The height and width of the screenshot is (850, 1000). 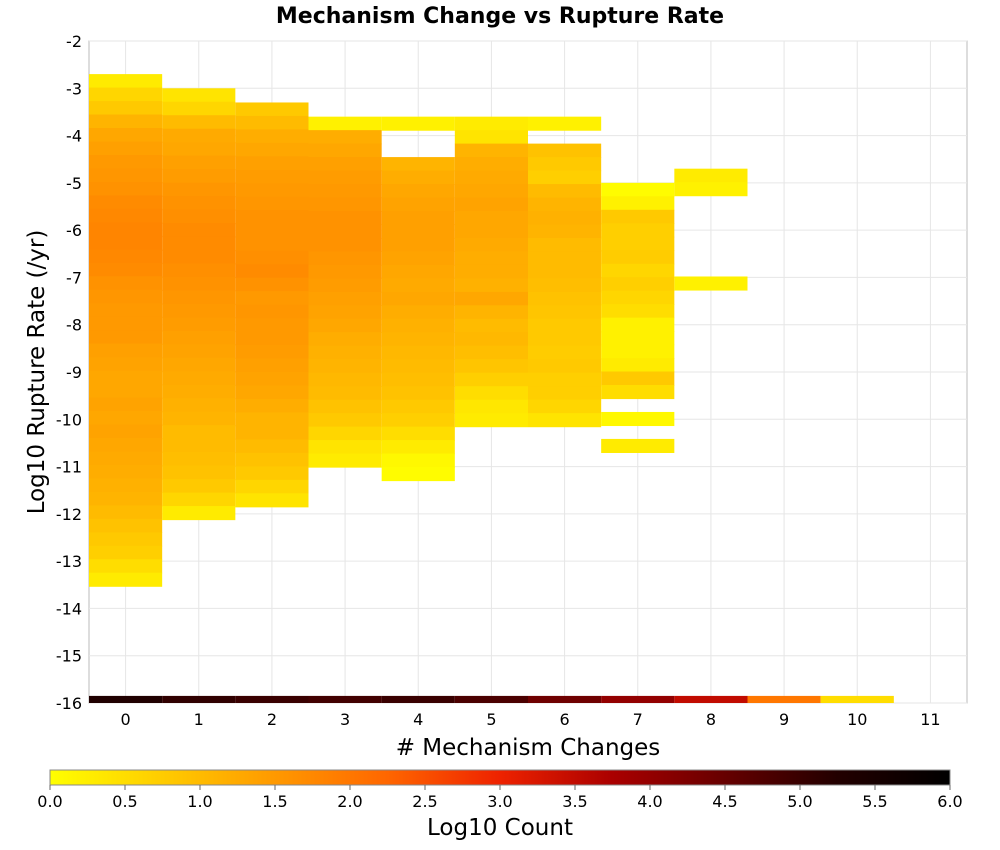 What do you see at coordinates (125, 719) in the screenshot?
I see `x-tick-label: 0` at bounding box center [125, 719].